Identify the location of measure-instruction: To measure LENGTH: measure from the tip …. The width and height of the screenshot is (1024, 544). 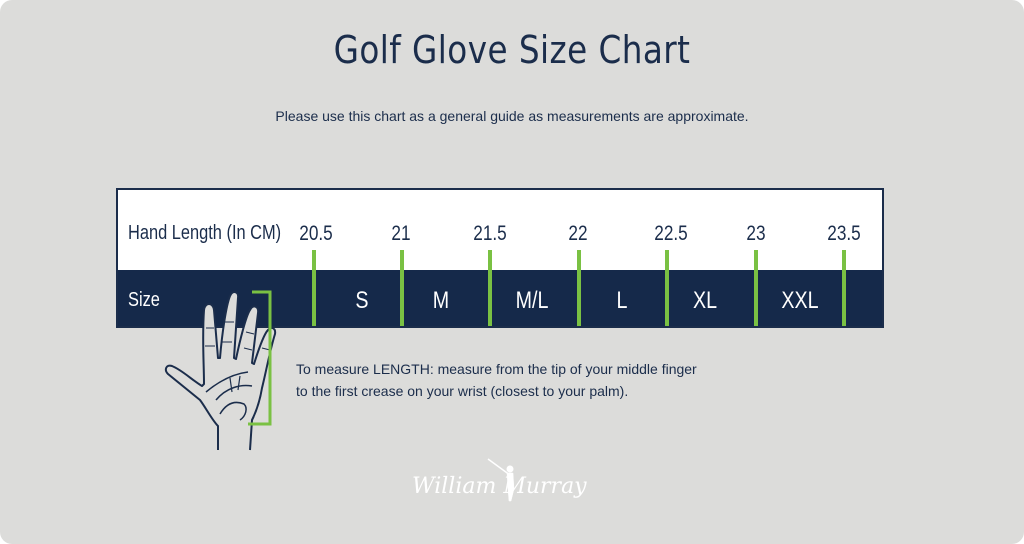
(506, 380).